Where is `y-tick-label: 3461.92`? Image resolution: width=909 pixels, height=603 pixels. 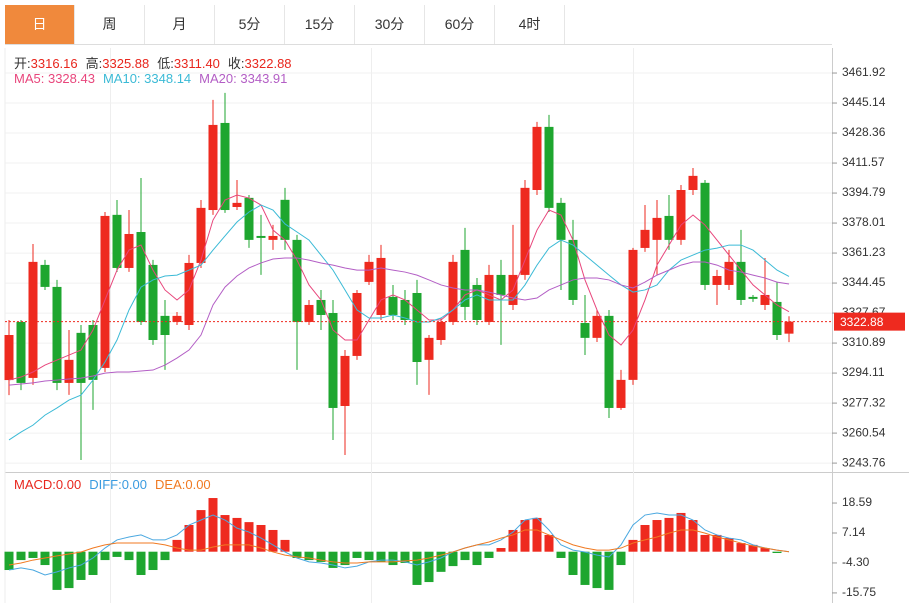
y-tick-label: 3461.92 is located at coordinates (864, 72).